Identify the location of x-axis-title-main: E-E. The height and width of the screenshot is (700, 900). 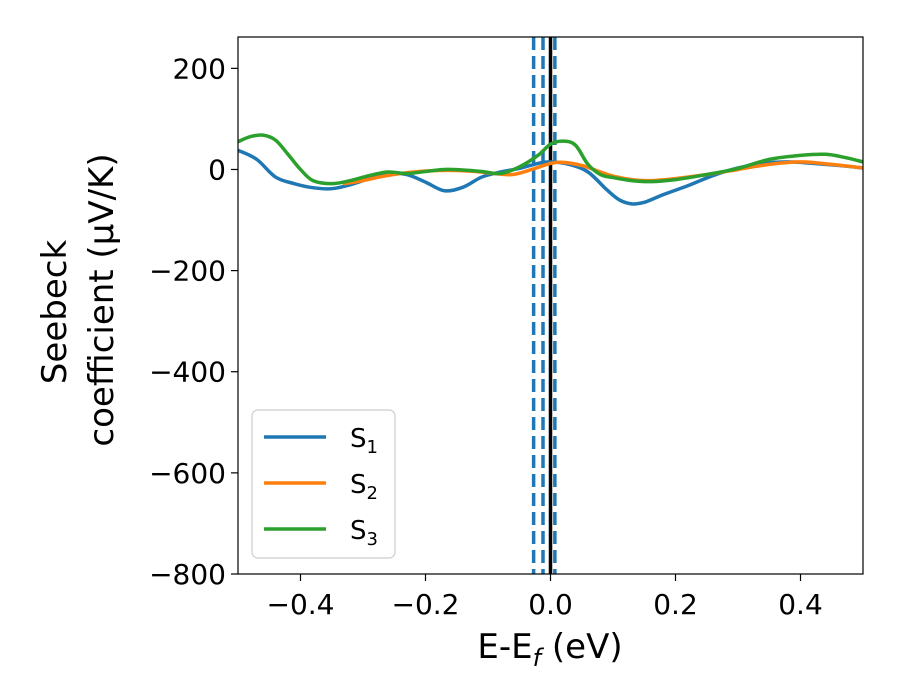
(504, 647).